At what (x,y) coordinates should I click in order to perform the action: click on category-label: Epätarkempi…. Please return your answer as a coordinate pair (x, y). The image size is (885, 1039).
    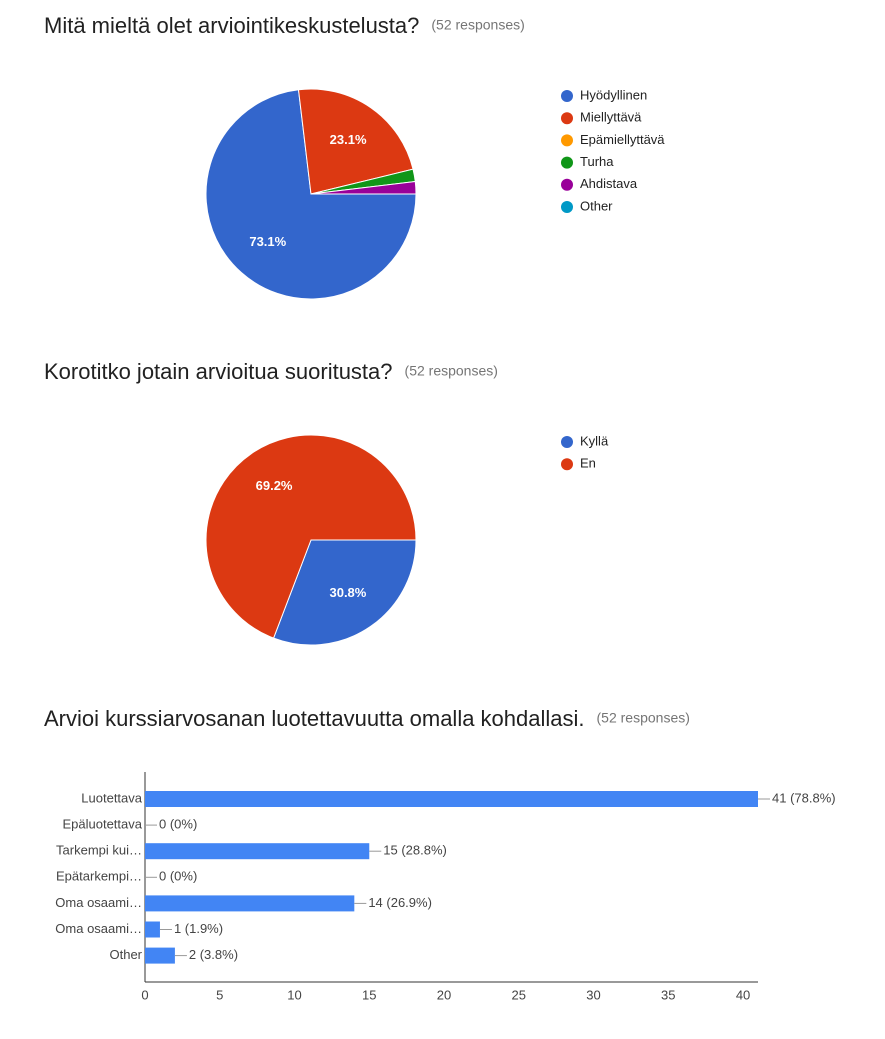
    Looking at the image, I should click on (99, 876).